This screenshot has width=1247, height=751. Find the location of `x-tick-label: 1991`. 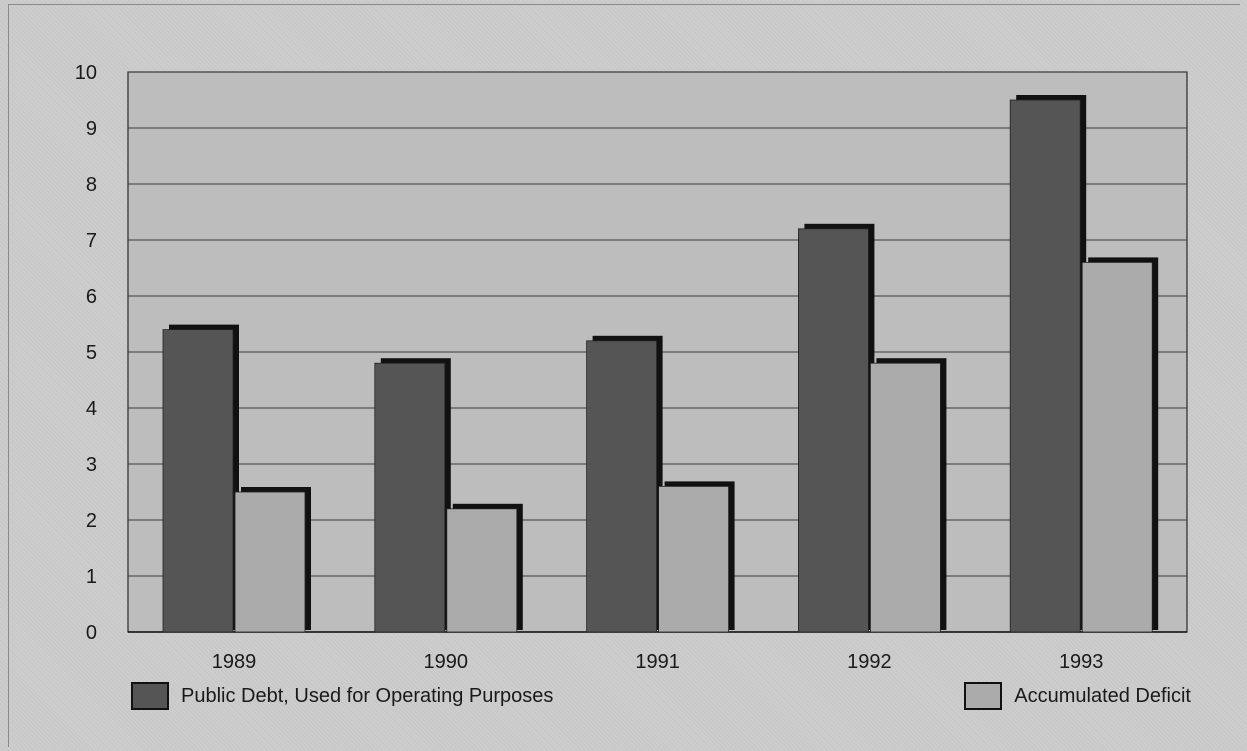

x-tick-label: 1991 is located at coordinates (657, 662).